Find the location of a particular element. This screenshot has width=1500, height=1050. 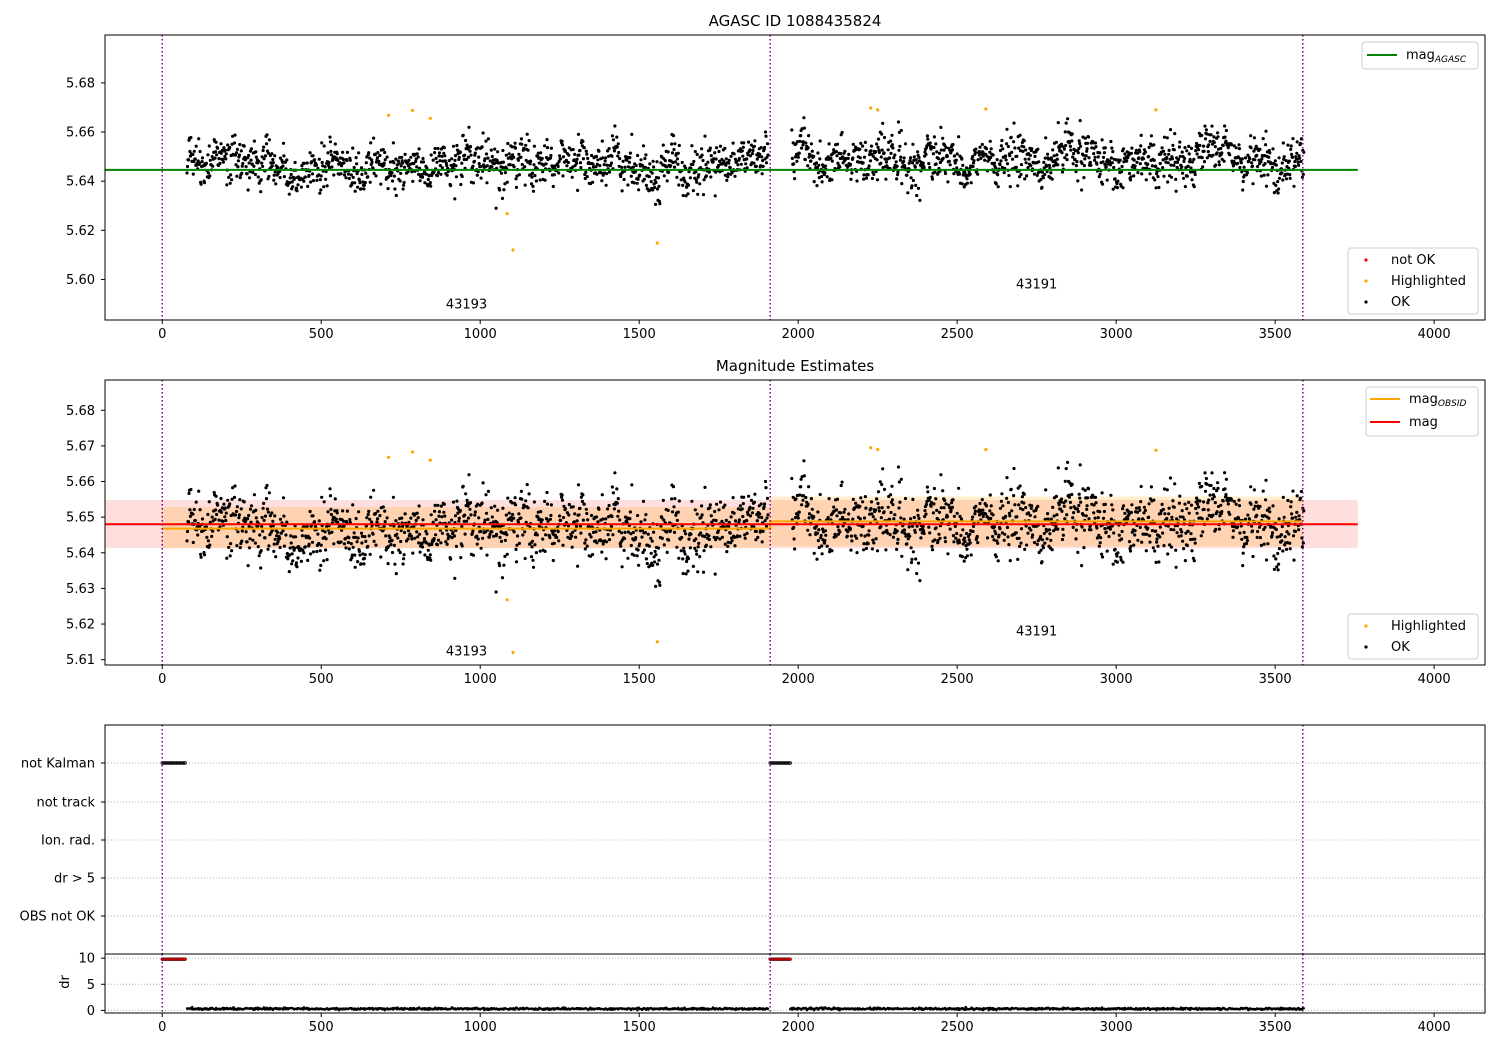

obsid-label: 43193 is located at coordinates (466, 304).